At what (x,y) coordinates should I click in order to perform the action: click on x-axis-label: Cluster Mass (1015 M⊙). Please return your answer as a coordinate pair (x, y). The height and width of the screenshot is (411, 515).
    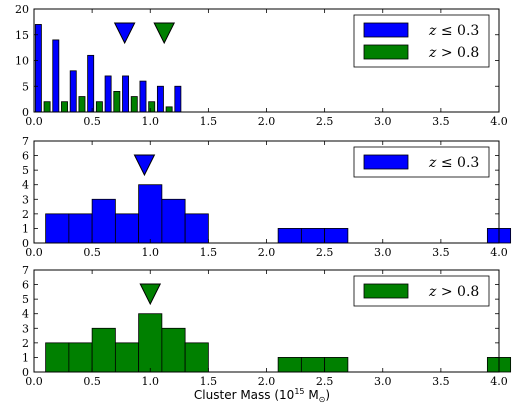
    Looking at the image, I should click on (262, 395).